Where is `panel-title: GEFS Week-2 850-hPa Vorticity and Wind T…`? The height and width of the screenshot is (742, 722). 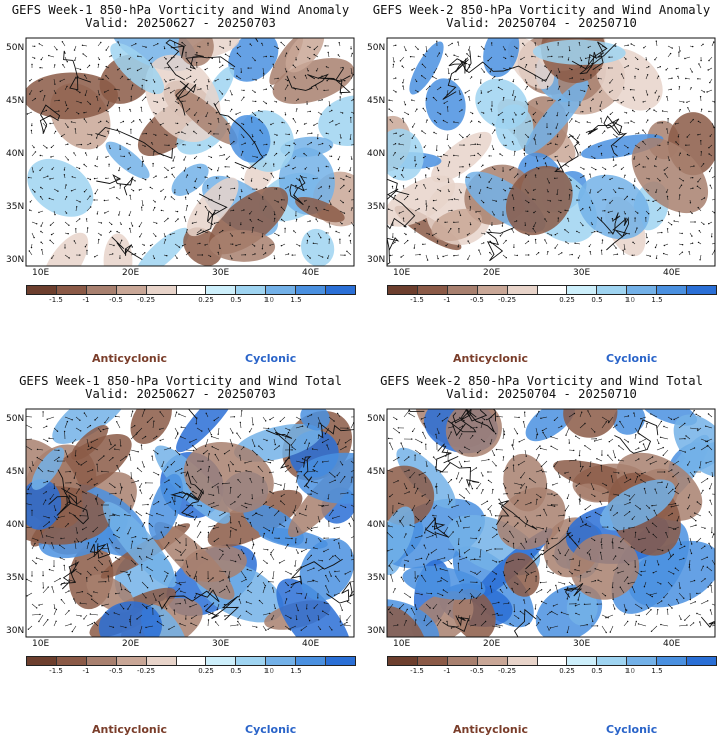 panel-title: GEFS Week-2 850-hPa Vorticity and Wind T… is located at coordinates (541, 381).